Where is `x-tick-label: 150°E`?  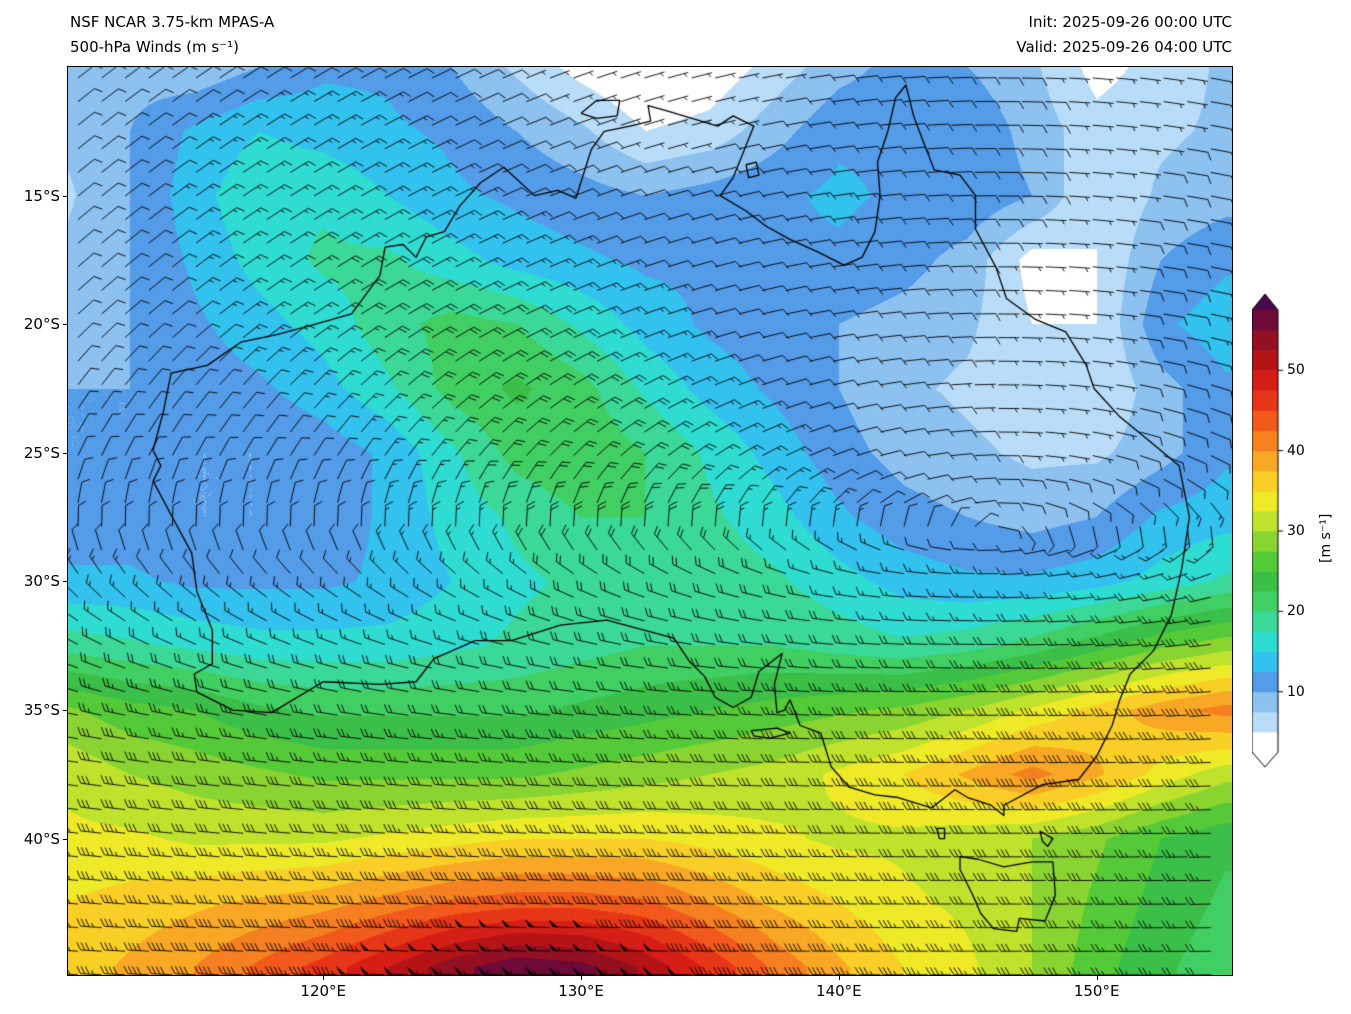
x-tick-label: 150°E is located at coordinates (1096, 991).